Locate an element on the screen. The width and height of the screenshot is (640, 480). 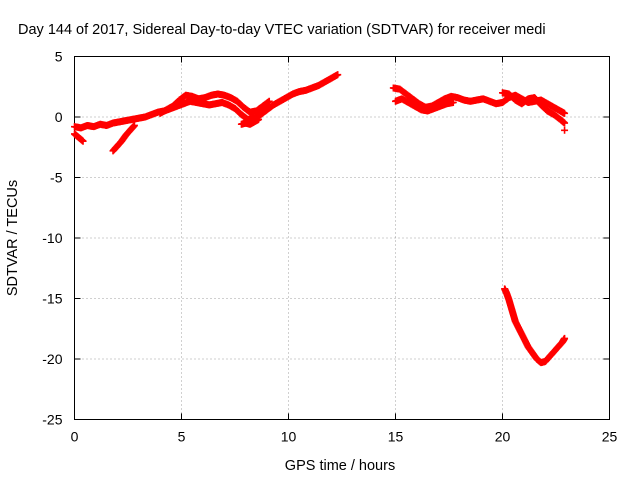
y-tick-label: -25 is located at coordinates (52, 420).